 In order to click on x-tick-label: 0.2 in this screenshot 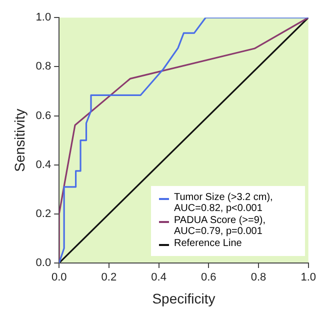, I will do `click(109, 278)`.